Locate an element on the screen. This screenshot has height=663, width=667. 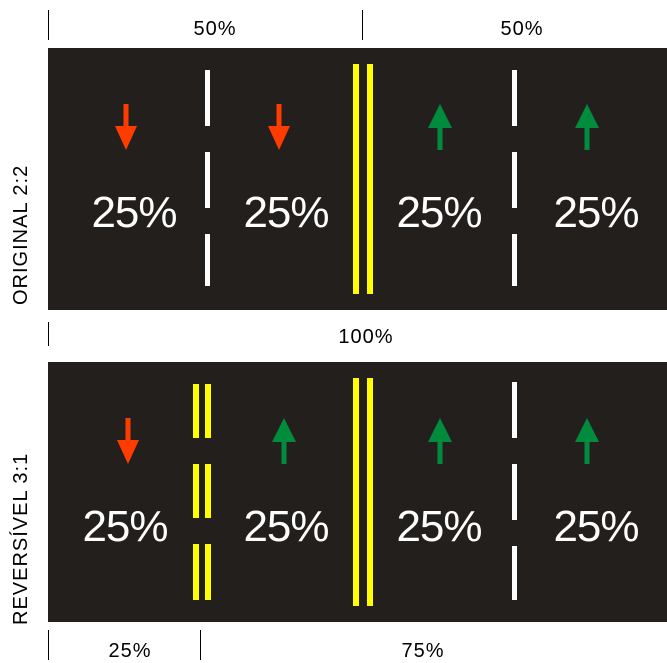
dim-label-middle: 100% is located at coordinates (366, 337).